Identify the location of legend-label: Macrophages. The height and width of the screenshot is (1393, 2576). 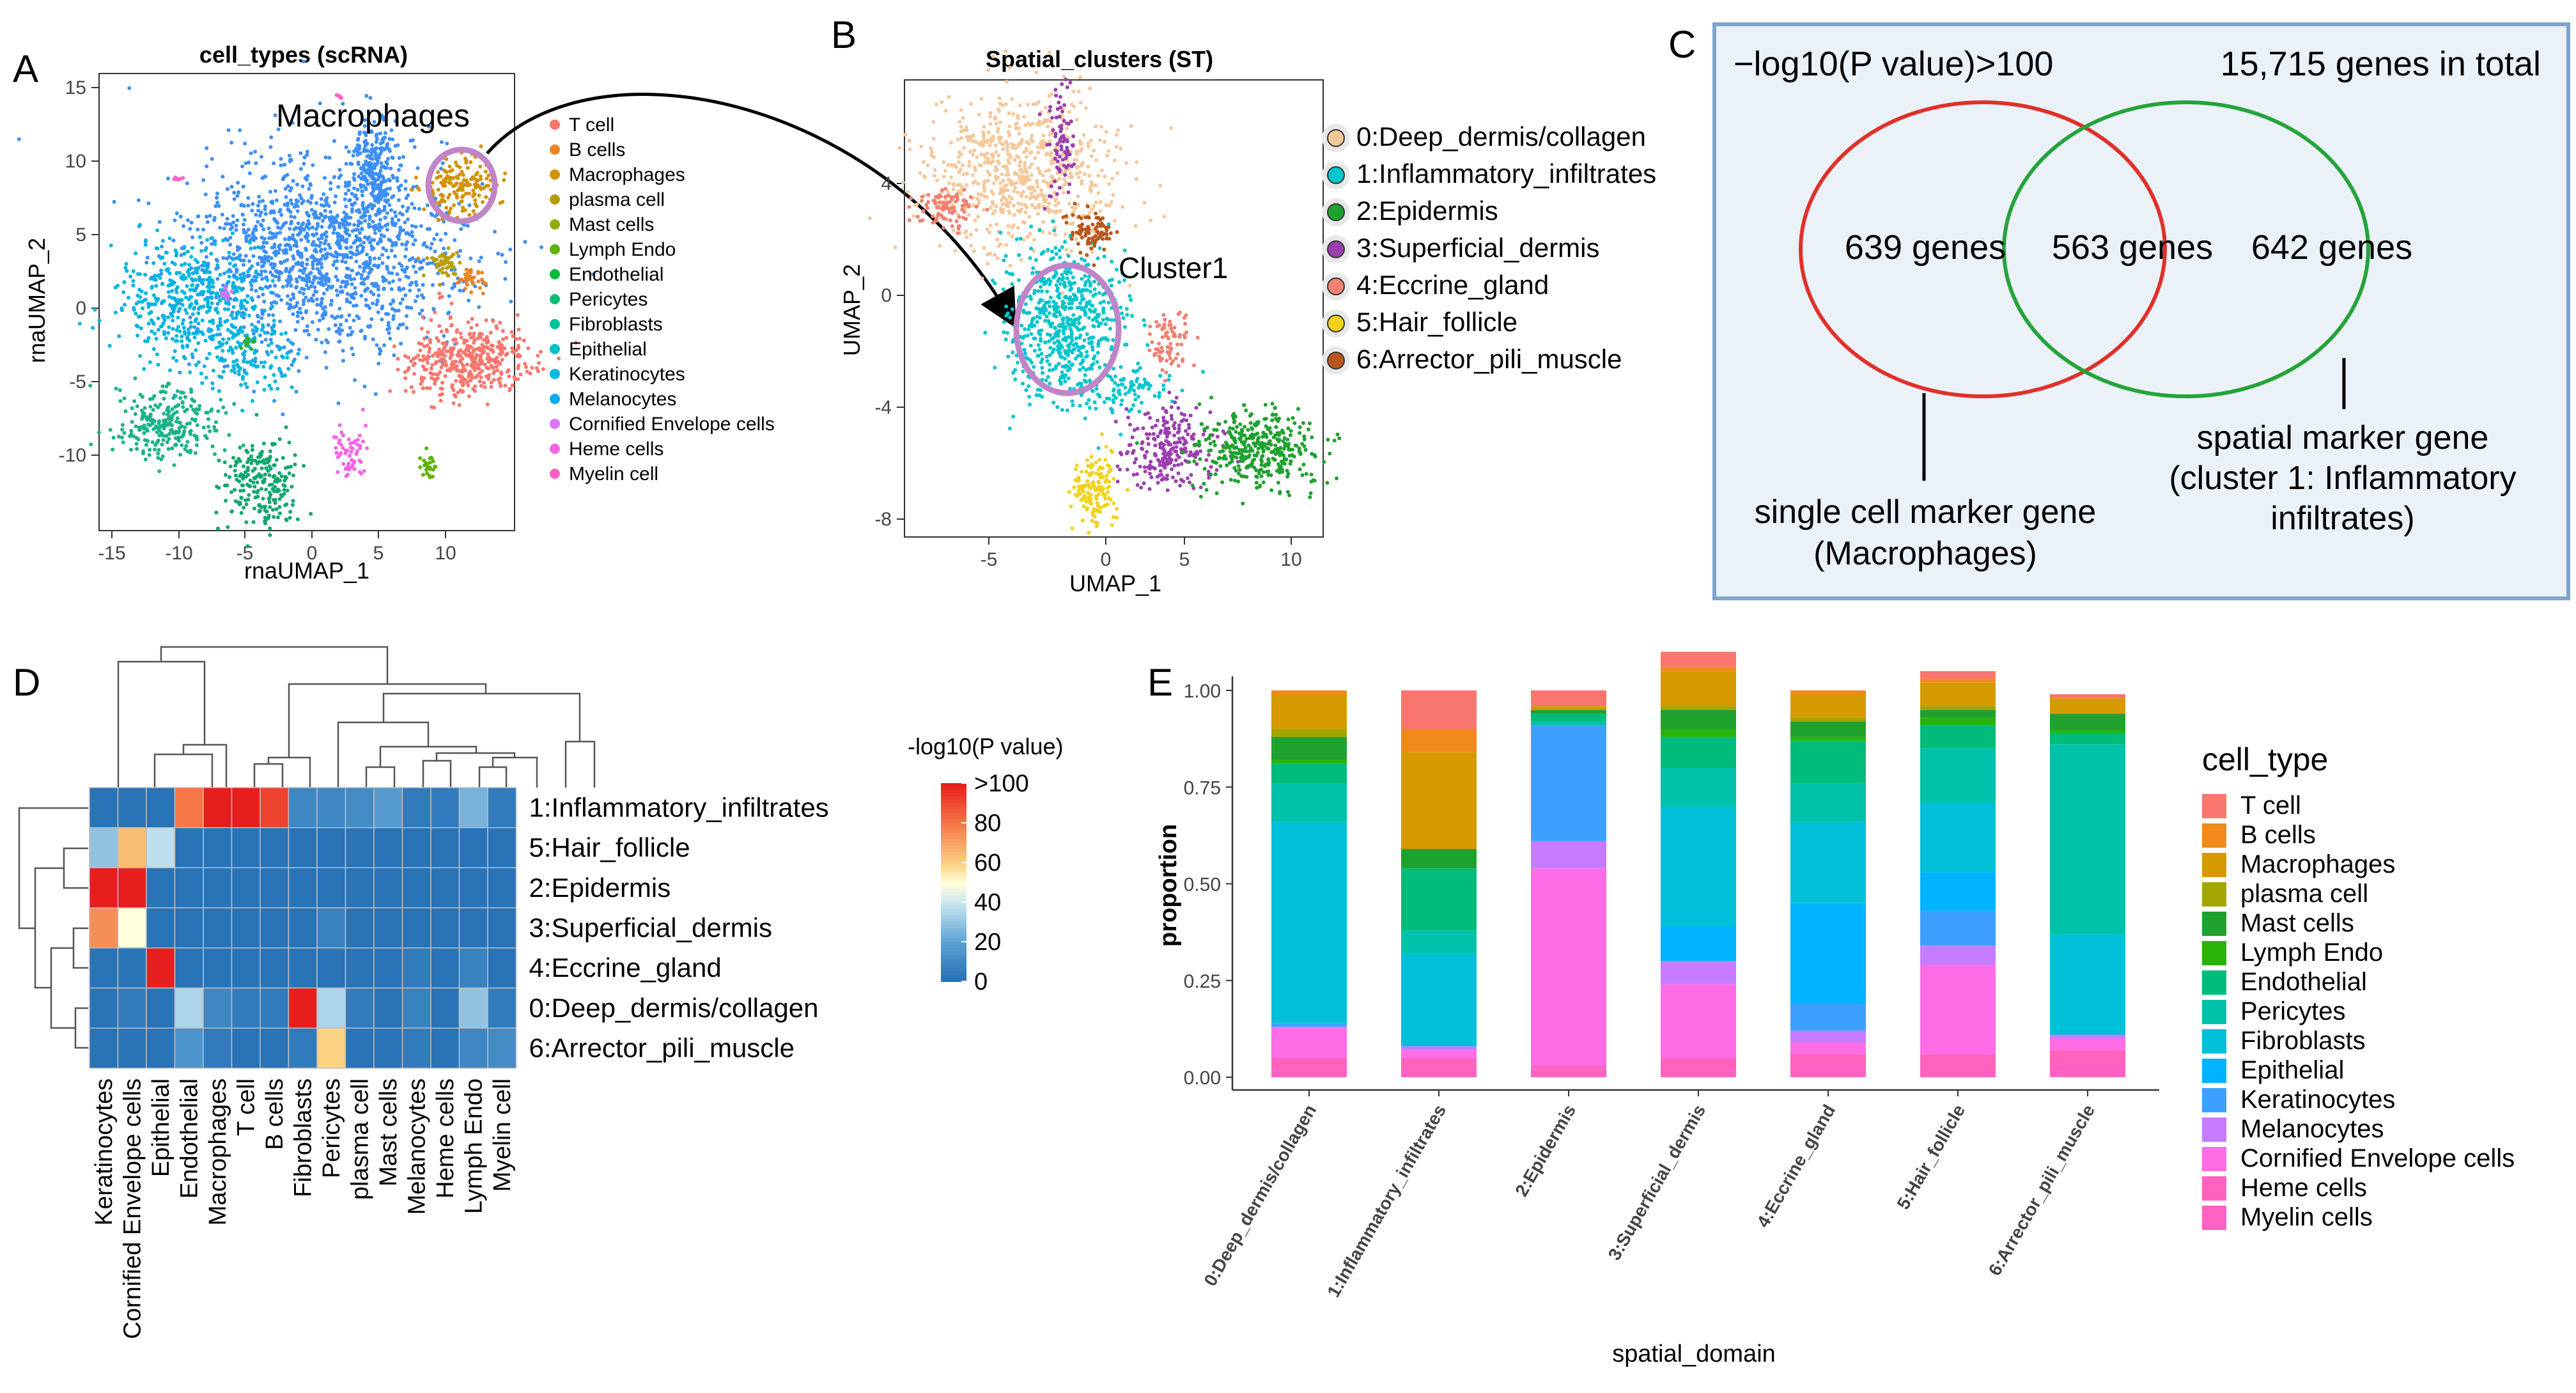
(627, 175).